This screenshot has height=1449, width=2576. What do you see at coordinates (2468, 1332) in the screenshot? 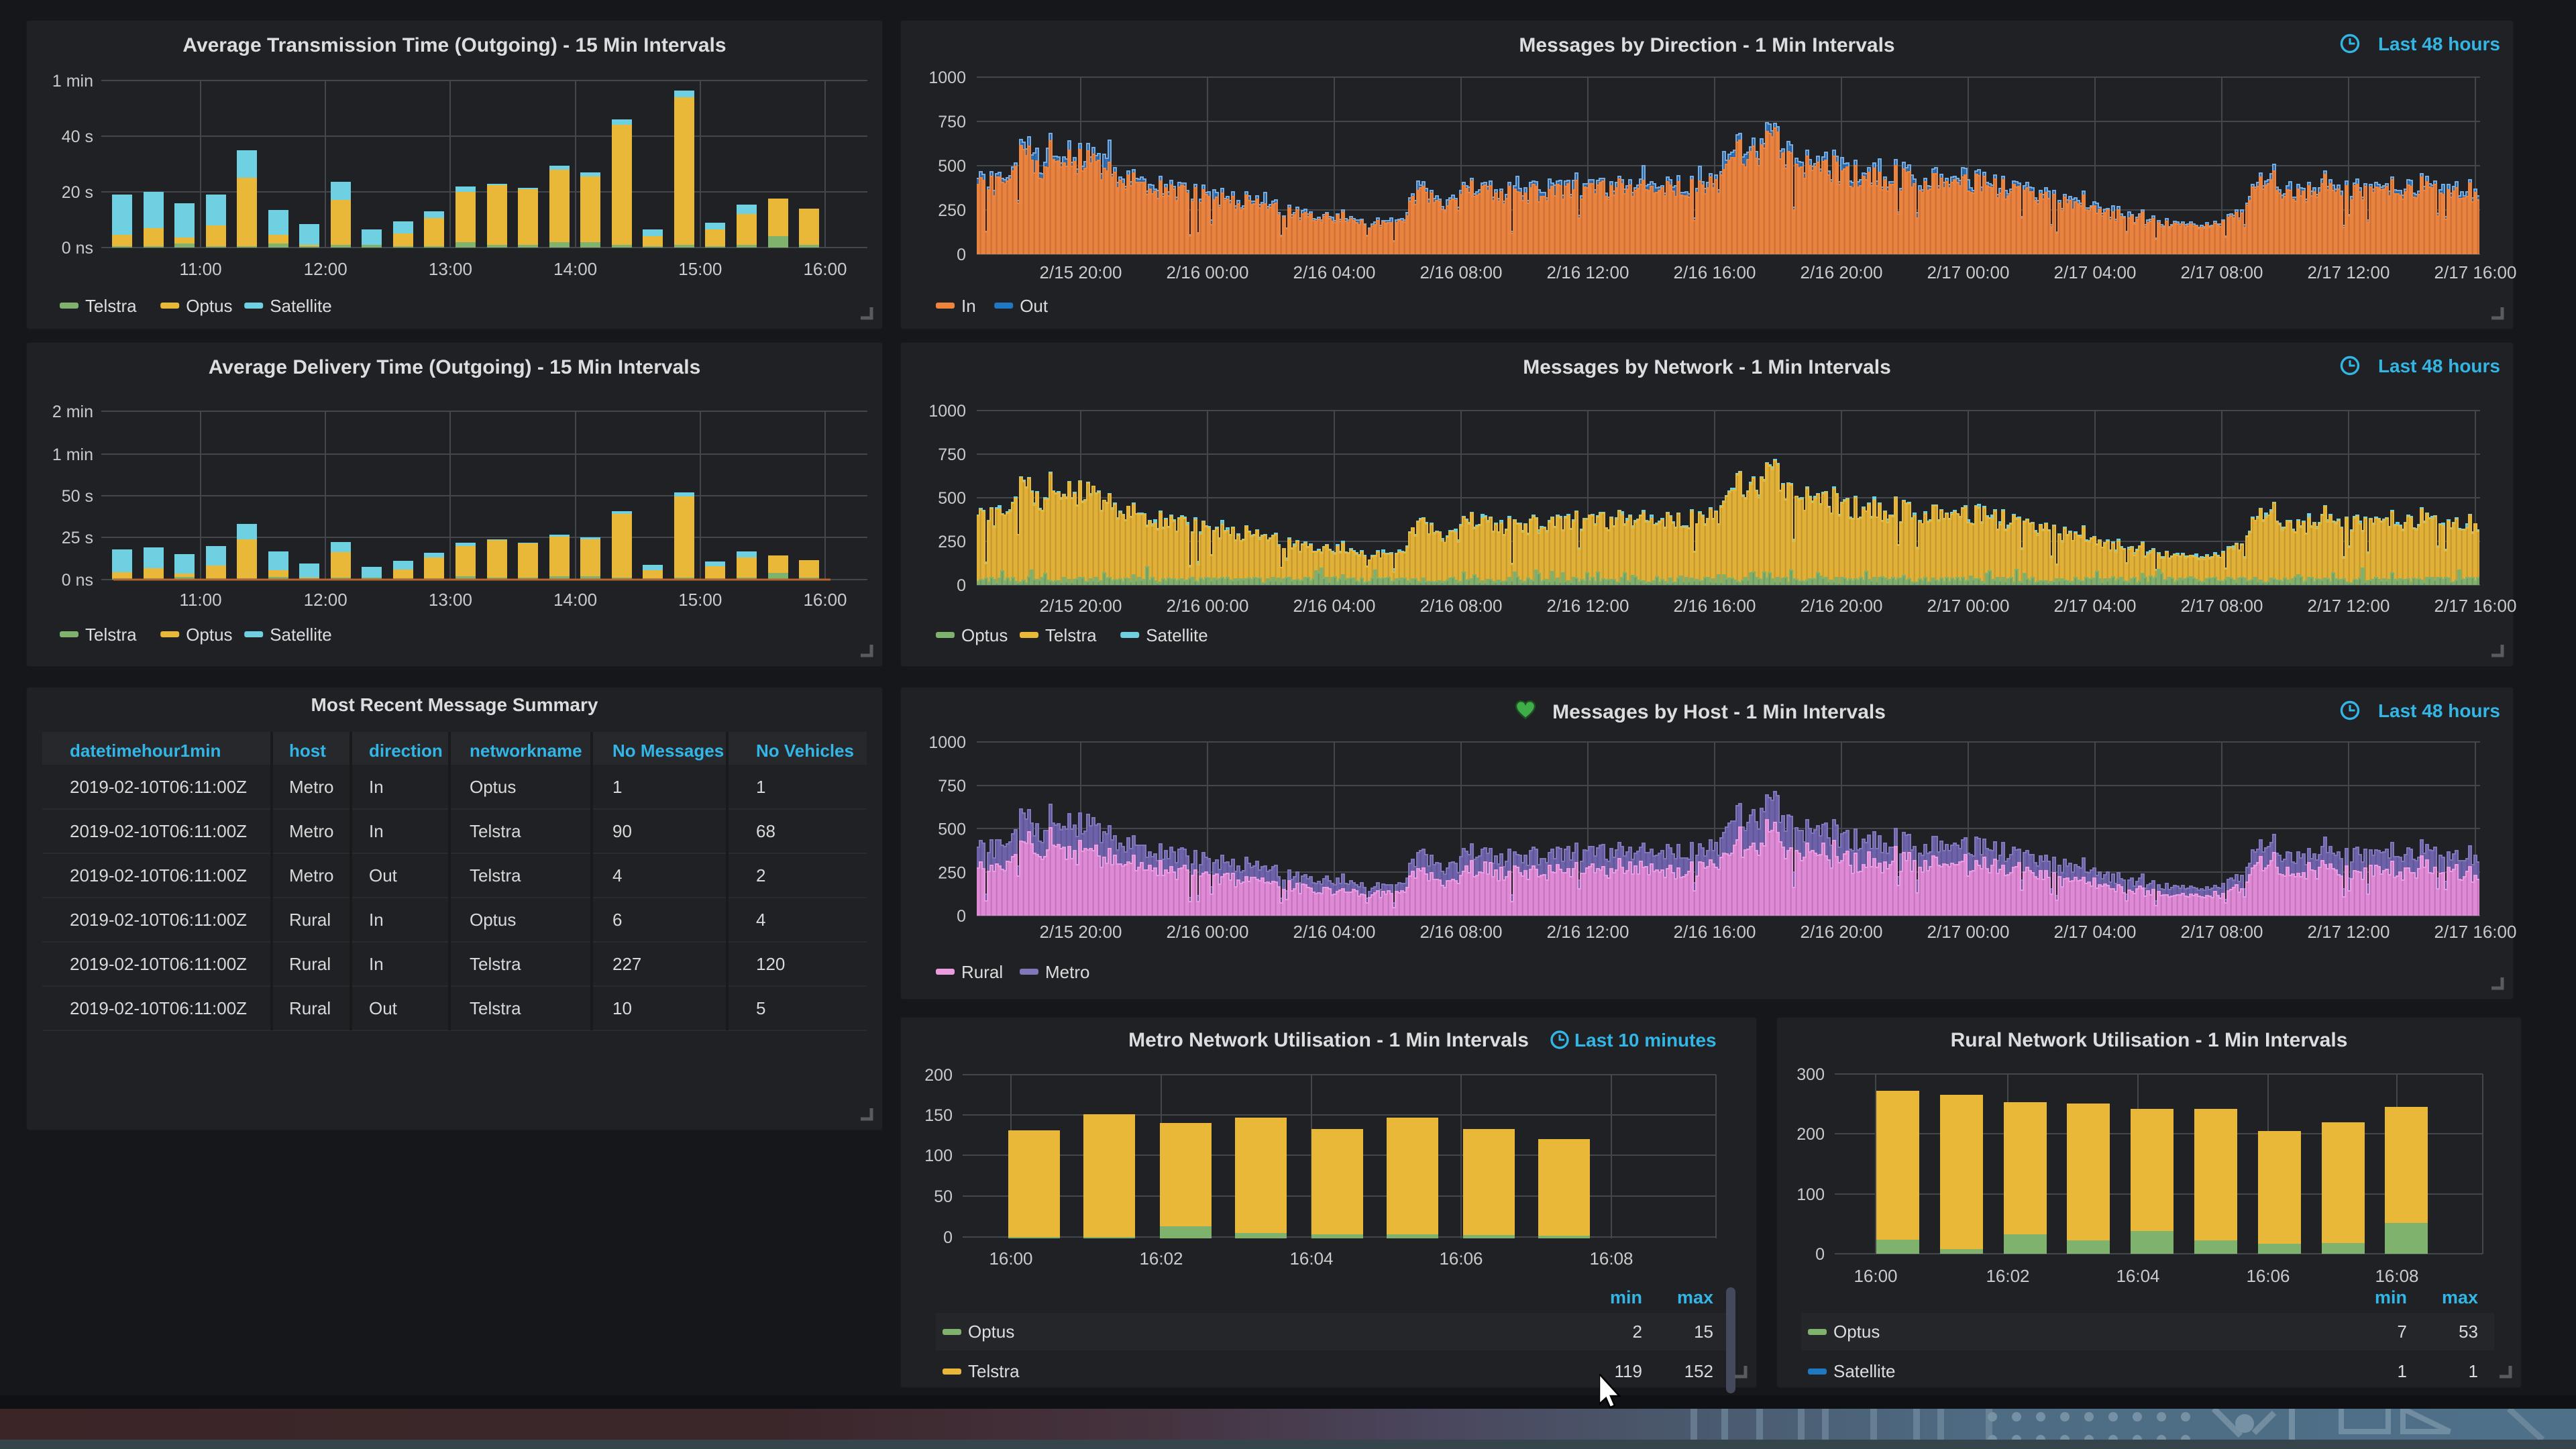
I see `svg-text: 53` at bounding box center [2468, 1332].